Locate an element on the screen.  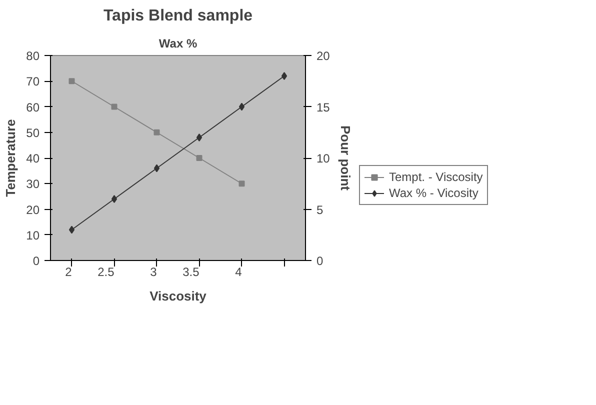
x-tick-label: 3.5 is located at coordinates (191, 272).